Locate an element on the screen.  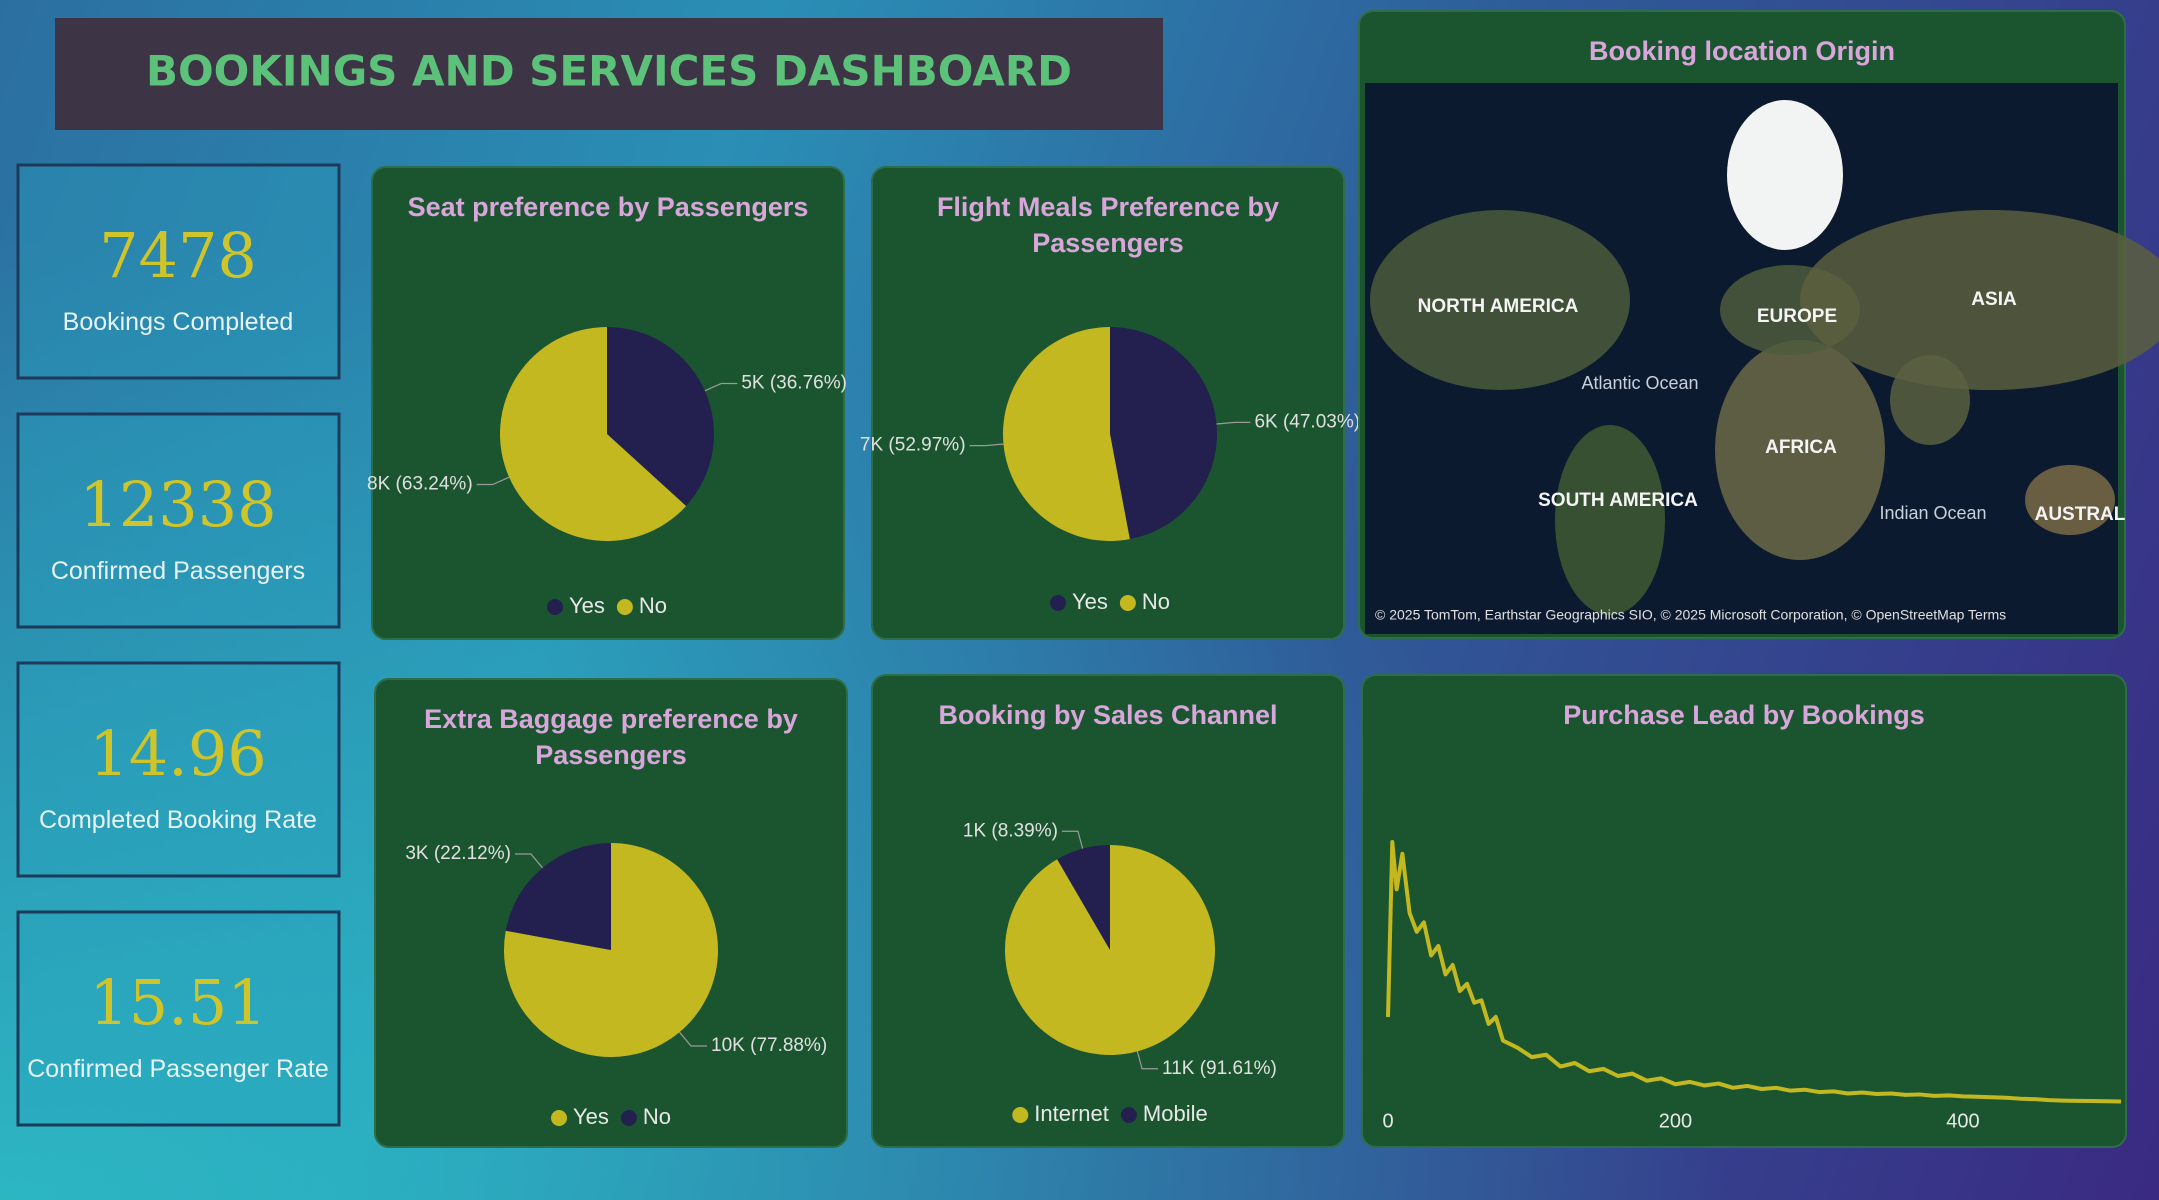
x-tick-label: 400 is located at coordinates (1962, 1121).